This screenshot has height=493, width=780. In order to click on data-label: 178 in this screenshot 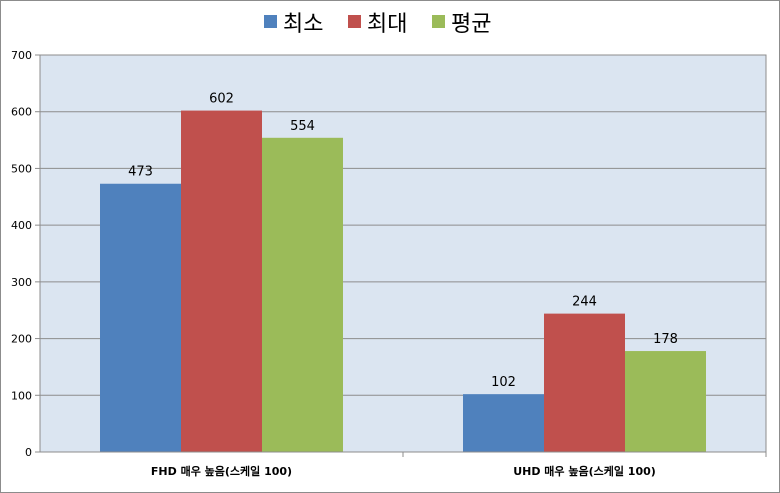, I will do `click(665, 339)`.